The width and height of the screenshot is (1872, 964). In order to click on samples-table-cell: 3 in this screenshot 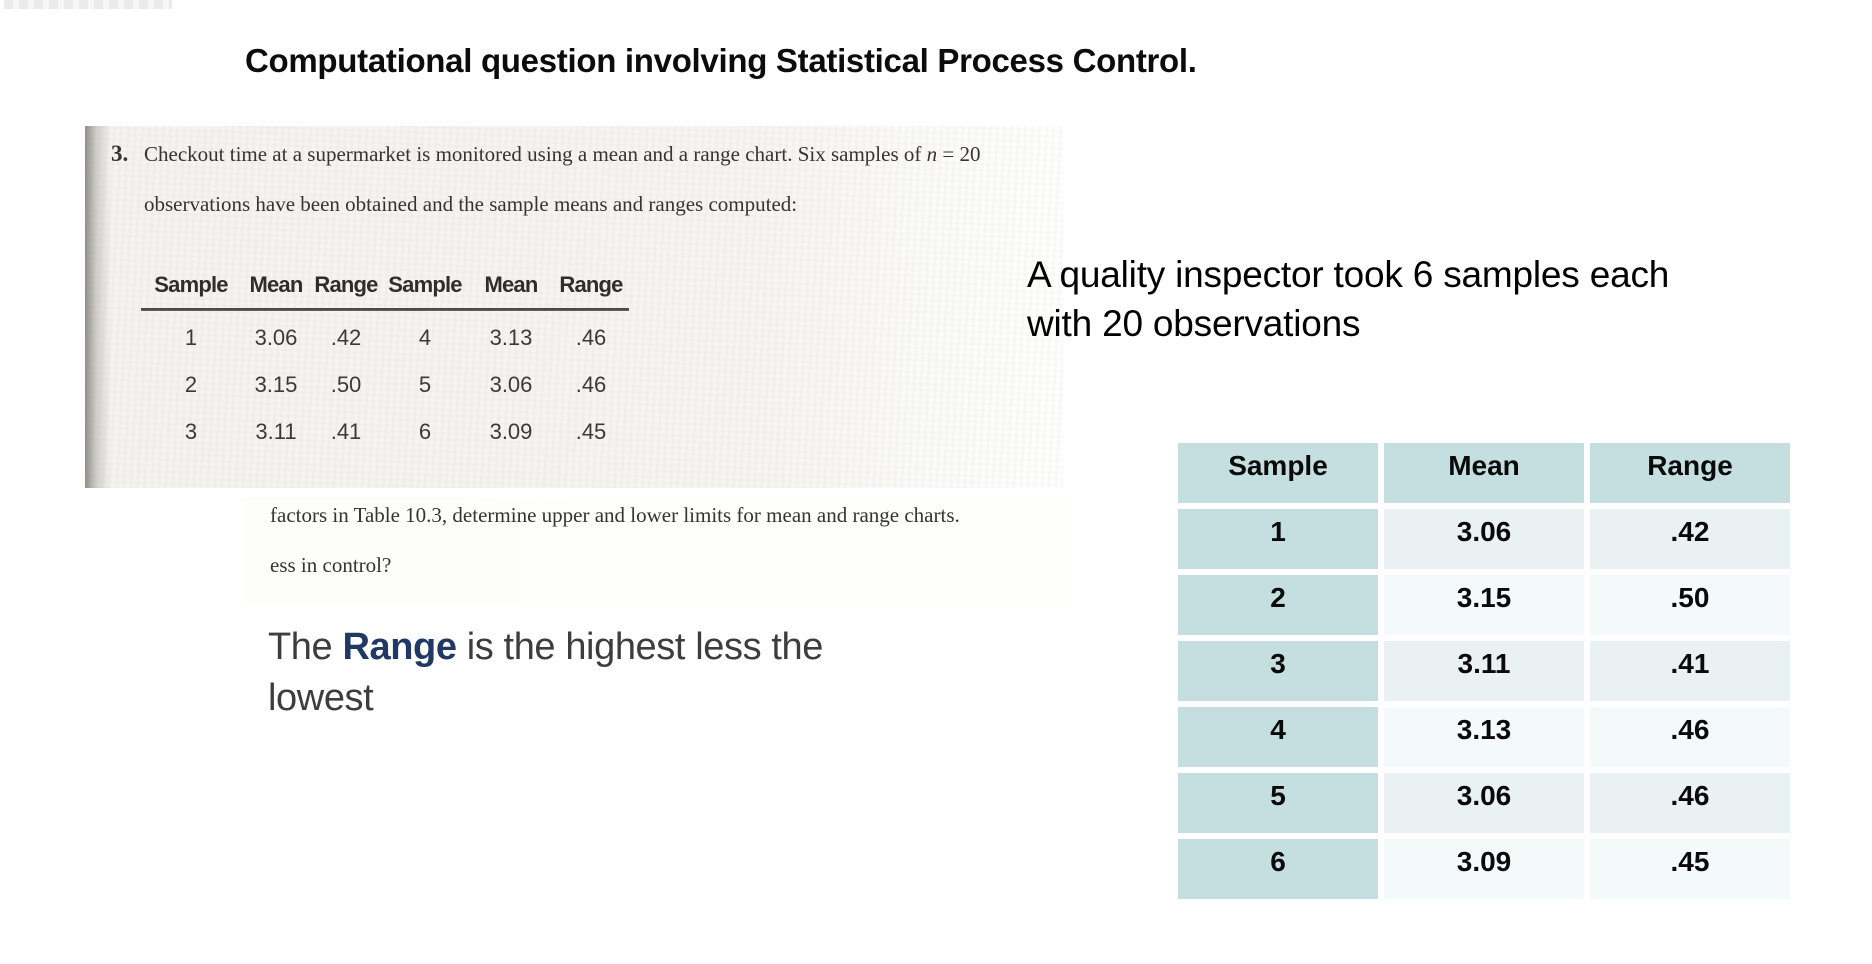, I will do `click(1278, 671)`.